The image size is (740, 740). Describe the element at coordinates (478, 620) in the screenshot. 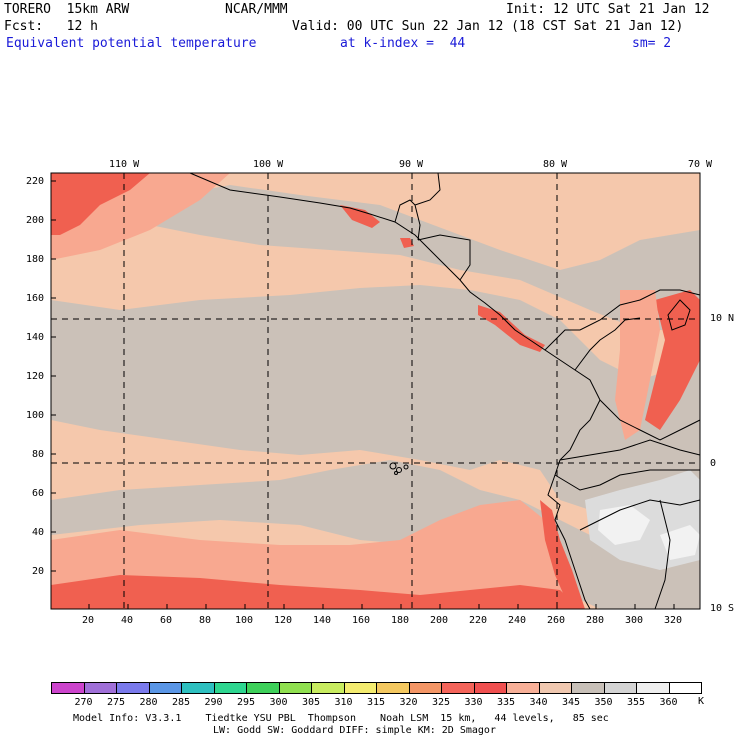

I see `x-tick-label: 220` at that location.